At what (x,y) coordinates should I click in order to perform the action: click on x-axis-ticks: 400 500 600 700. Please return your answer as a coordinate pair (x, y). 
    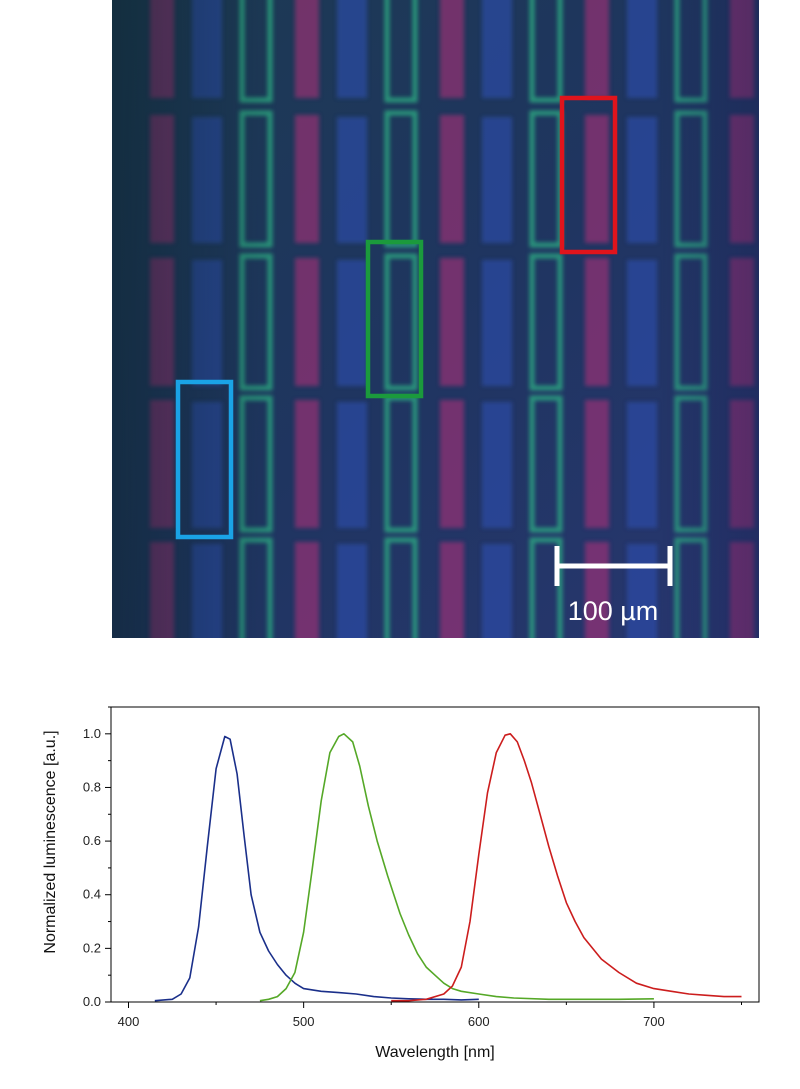
    Looking at the image, I should click on (430, 1015).